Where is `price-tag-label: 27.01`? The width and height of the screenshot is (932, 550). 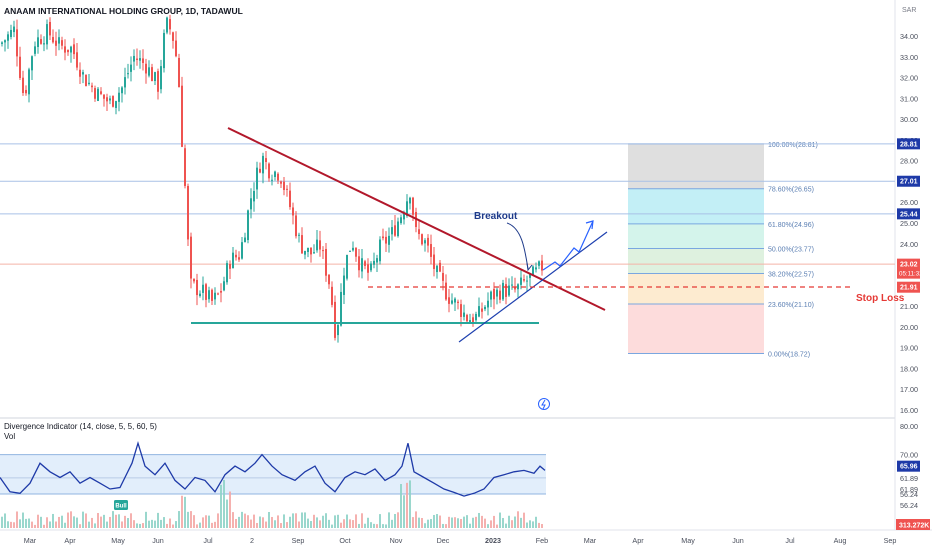
price-tag-label: 27.01 is located at coordinates (909, 182).